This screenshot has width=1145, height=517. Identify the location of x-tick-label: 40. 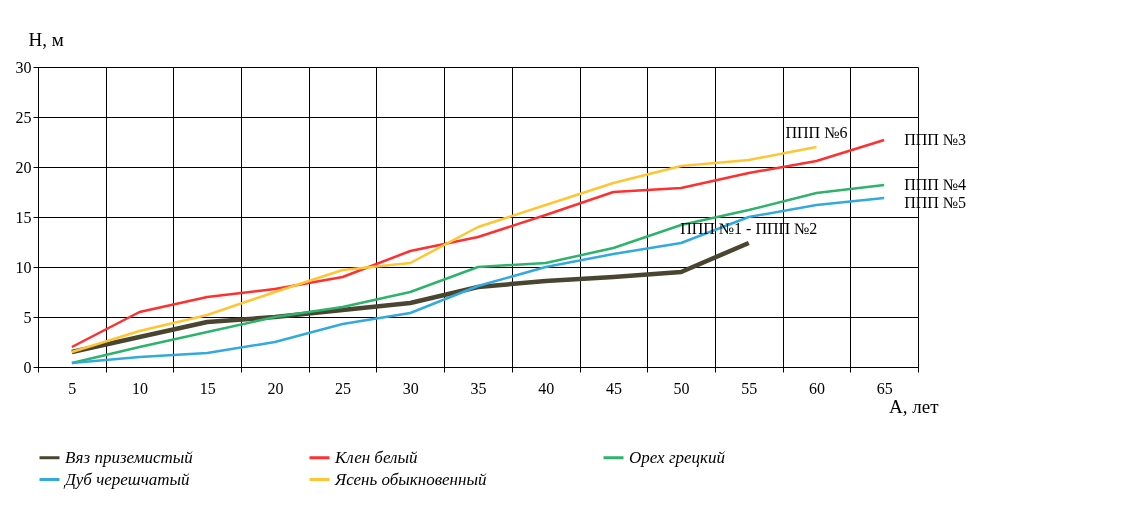
(546, 388).